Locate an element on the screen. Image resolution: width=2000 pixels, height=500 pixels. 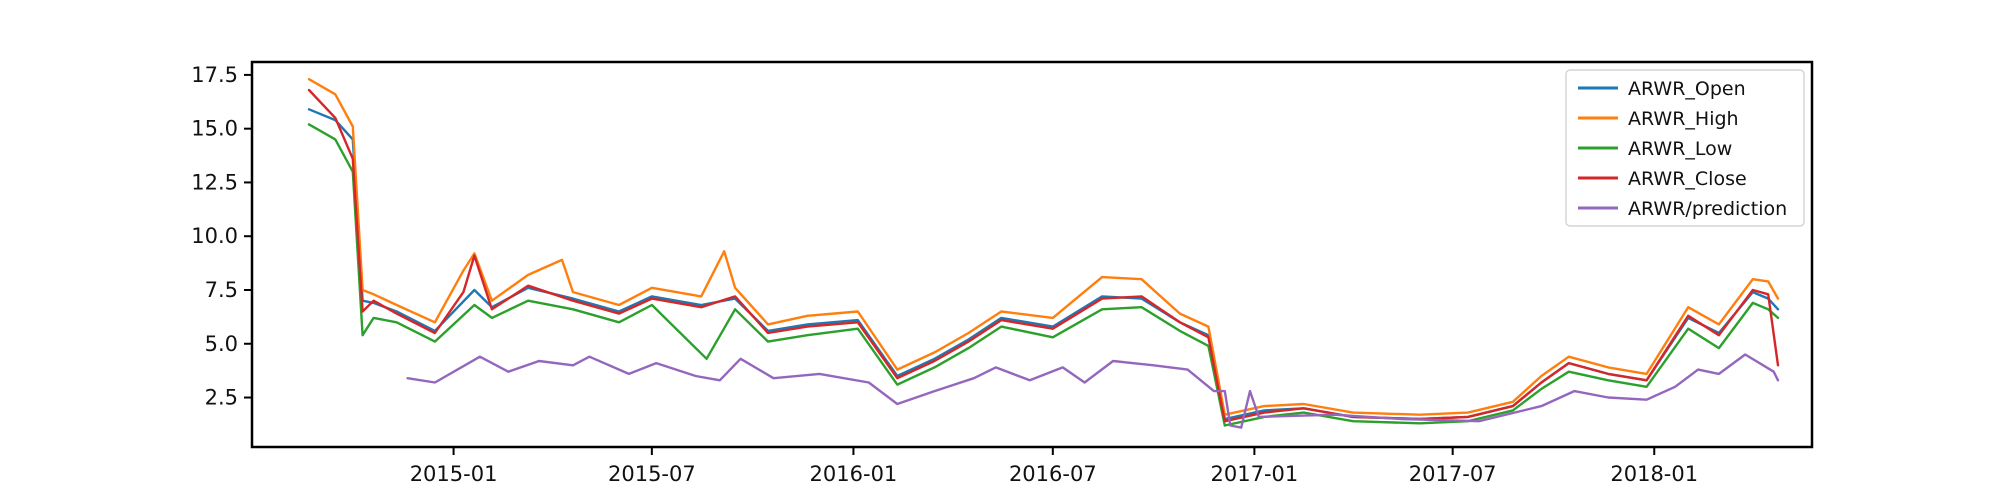
y-tick-label: 10.0 is located at coordinates (214, 236).